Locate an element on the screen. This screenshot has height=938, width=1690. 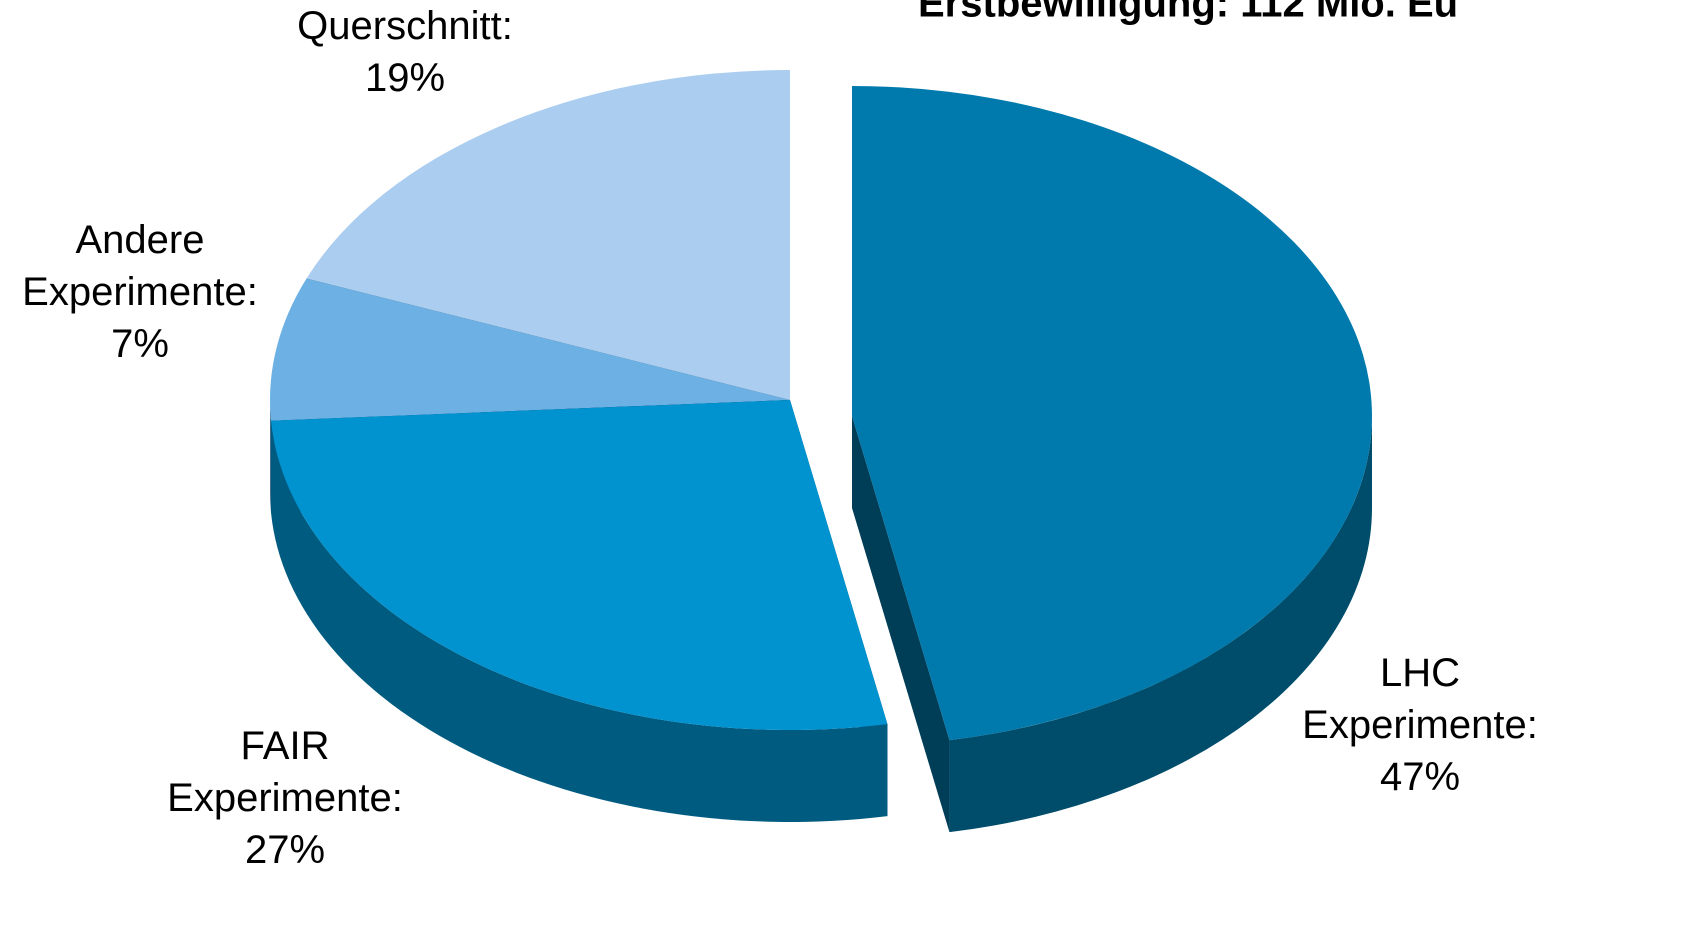
category-label-line: Querschnitt: is located at coordinates (405, 26).